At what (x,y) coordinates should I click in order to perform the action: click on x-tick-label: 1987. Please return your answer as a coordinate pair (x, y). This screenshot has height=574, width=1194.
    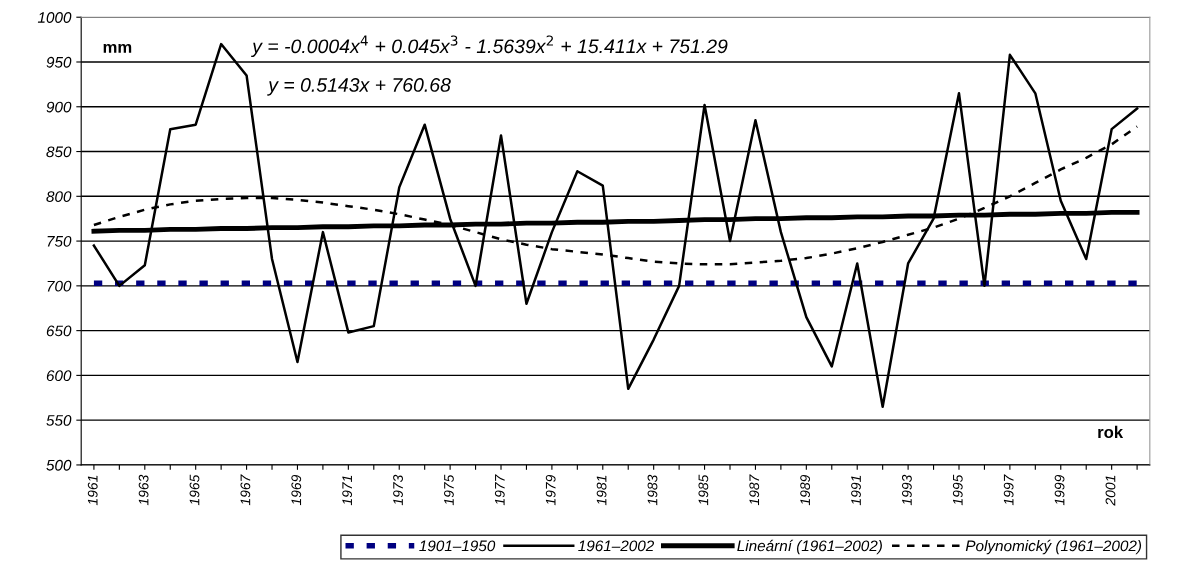
    Looking at the image, I should click on (754, 490).